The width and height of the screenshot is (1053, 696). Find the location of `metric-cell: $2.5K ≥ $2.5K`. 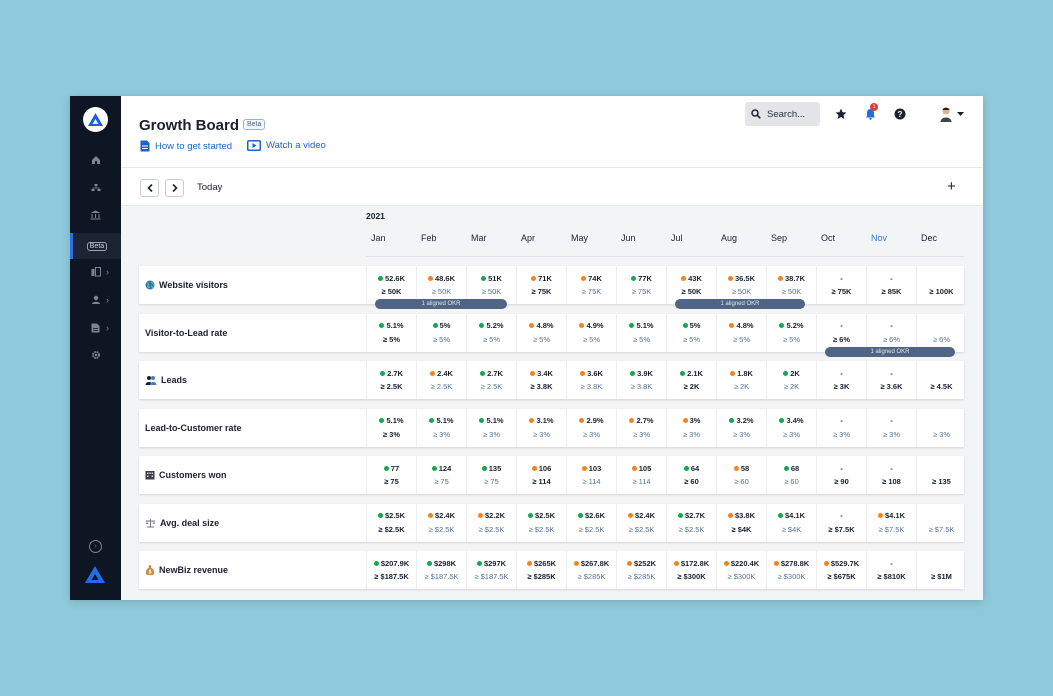

metric-cell: $2.5K ≥ $2.5K is located at coordinates (541, 522).